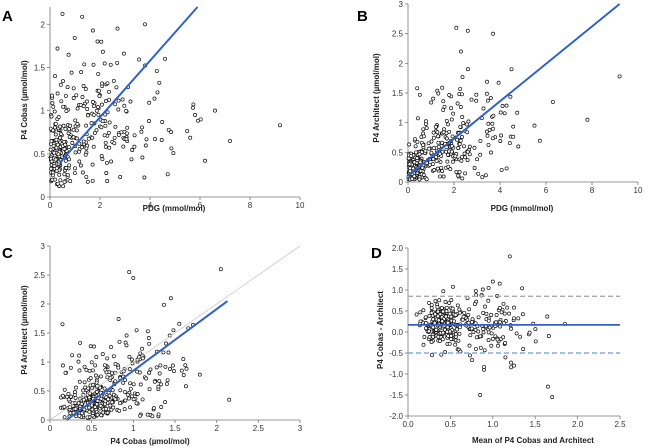 The height and width of the screenshot is (448, 651). Describe the element at coordinates (259, 428) in the screenshot. I see `panel-c-x-tick-label: 2.5` at that location.